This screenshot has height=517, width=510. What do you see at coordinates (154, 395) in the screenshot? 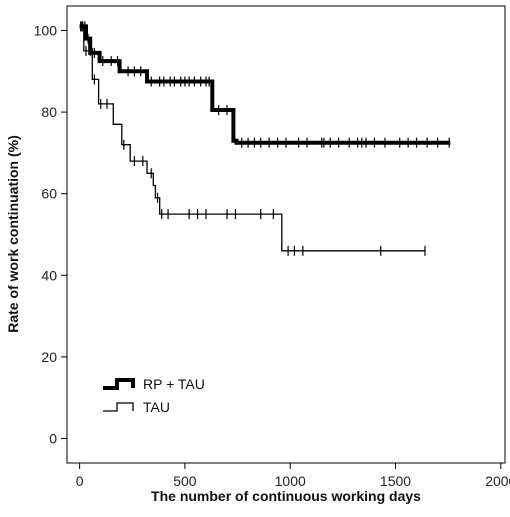
I see `legend: RP + TAU TAU` at bounding box center [154, 395].